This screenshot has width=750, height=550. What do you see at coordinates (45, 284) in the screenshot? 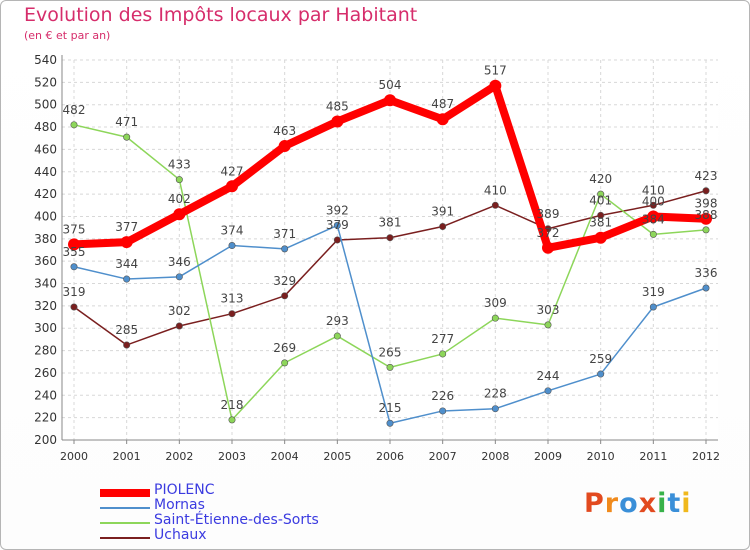
I see `y-tick-label: 340` at bounding box center [45, 284].